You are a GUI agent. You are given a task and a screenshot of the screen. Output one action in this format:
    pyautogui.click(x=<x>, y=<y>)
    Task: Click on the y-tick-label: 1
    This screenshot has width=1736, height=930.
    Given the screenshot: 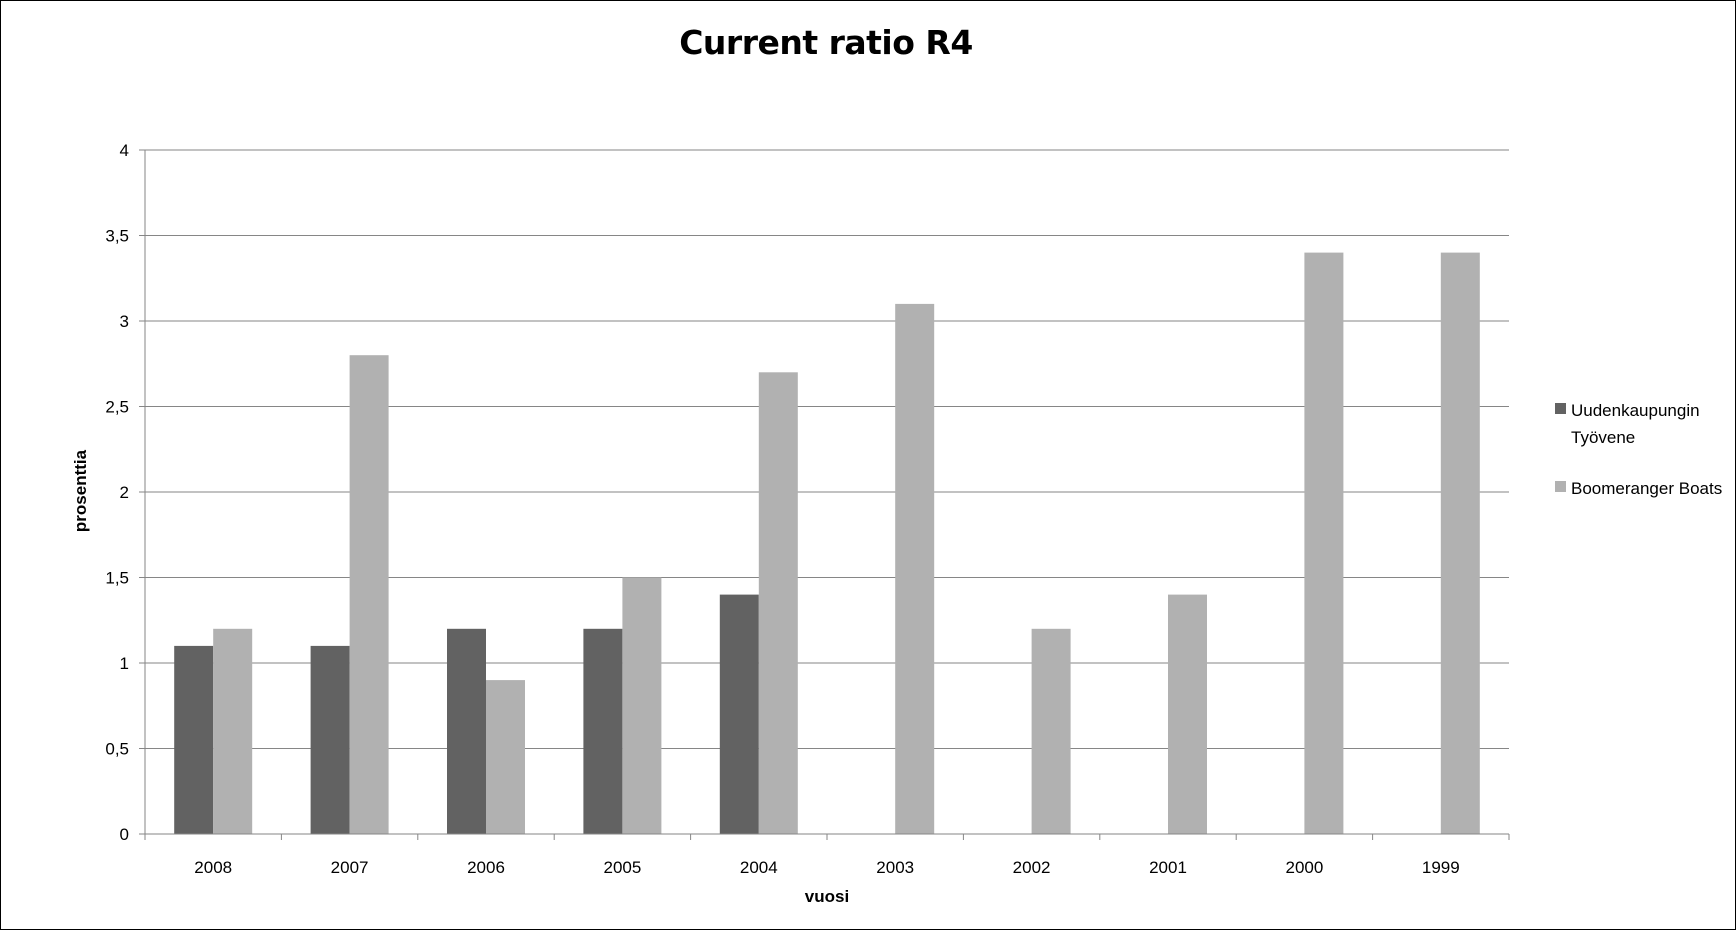 What is the action you would take?
    pyautogui.click(x=124, y=663)
    